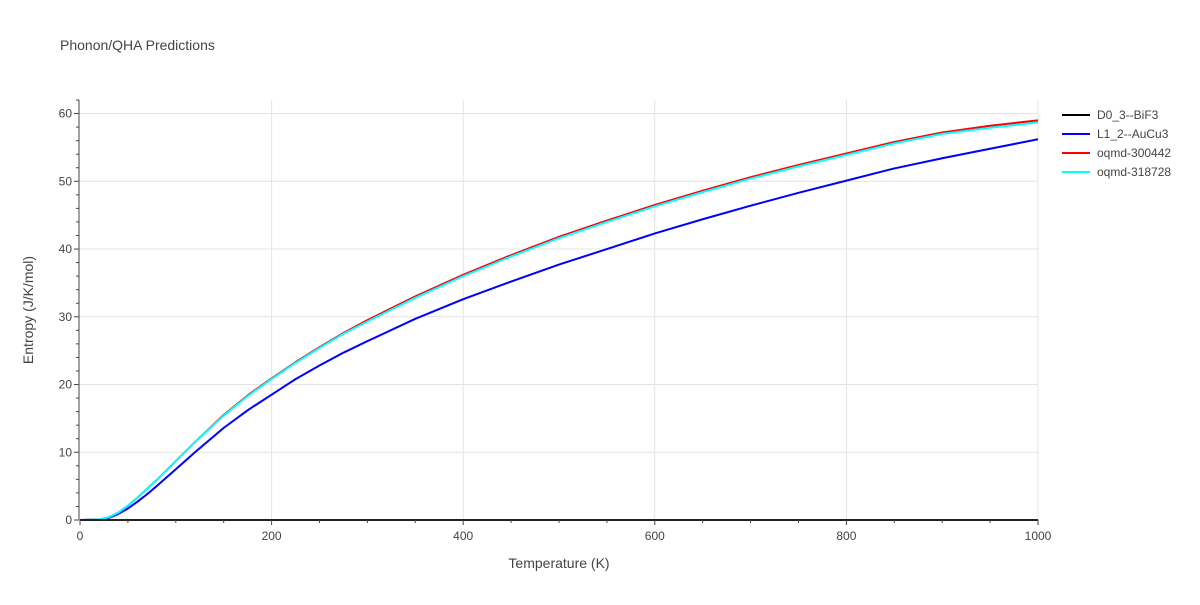 Image resolution: width=1200 pixels, height=605 pixels. I want to click on x-tick-label: 600, so click(655, 536).